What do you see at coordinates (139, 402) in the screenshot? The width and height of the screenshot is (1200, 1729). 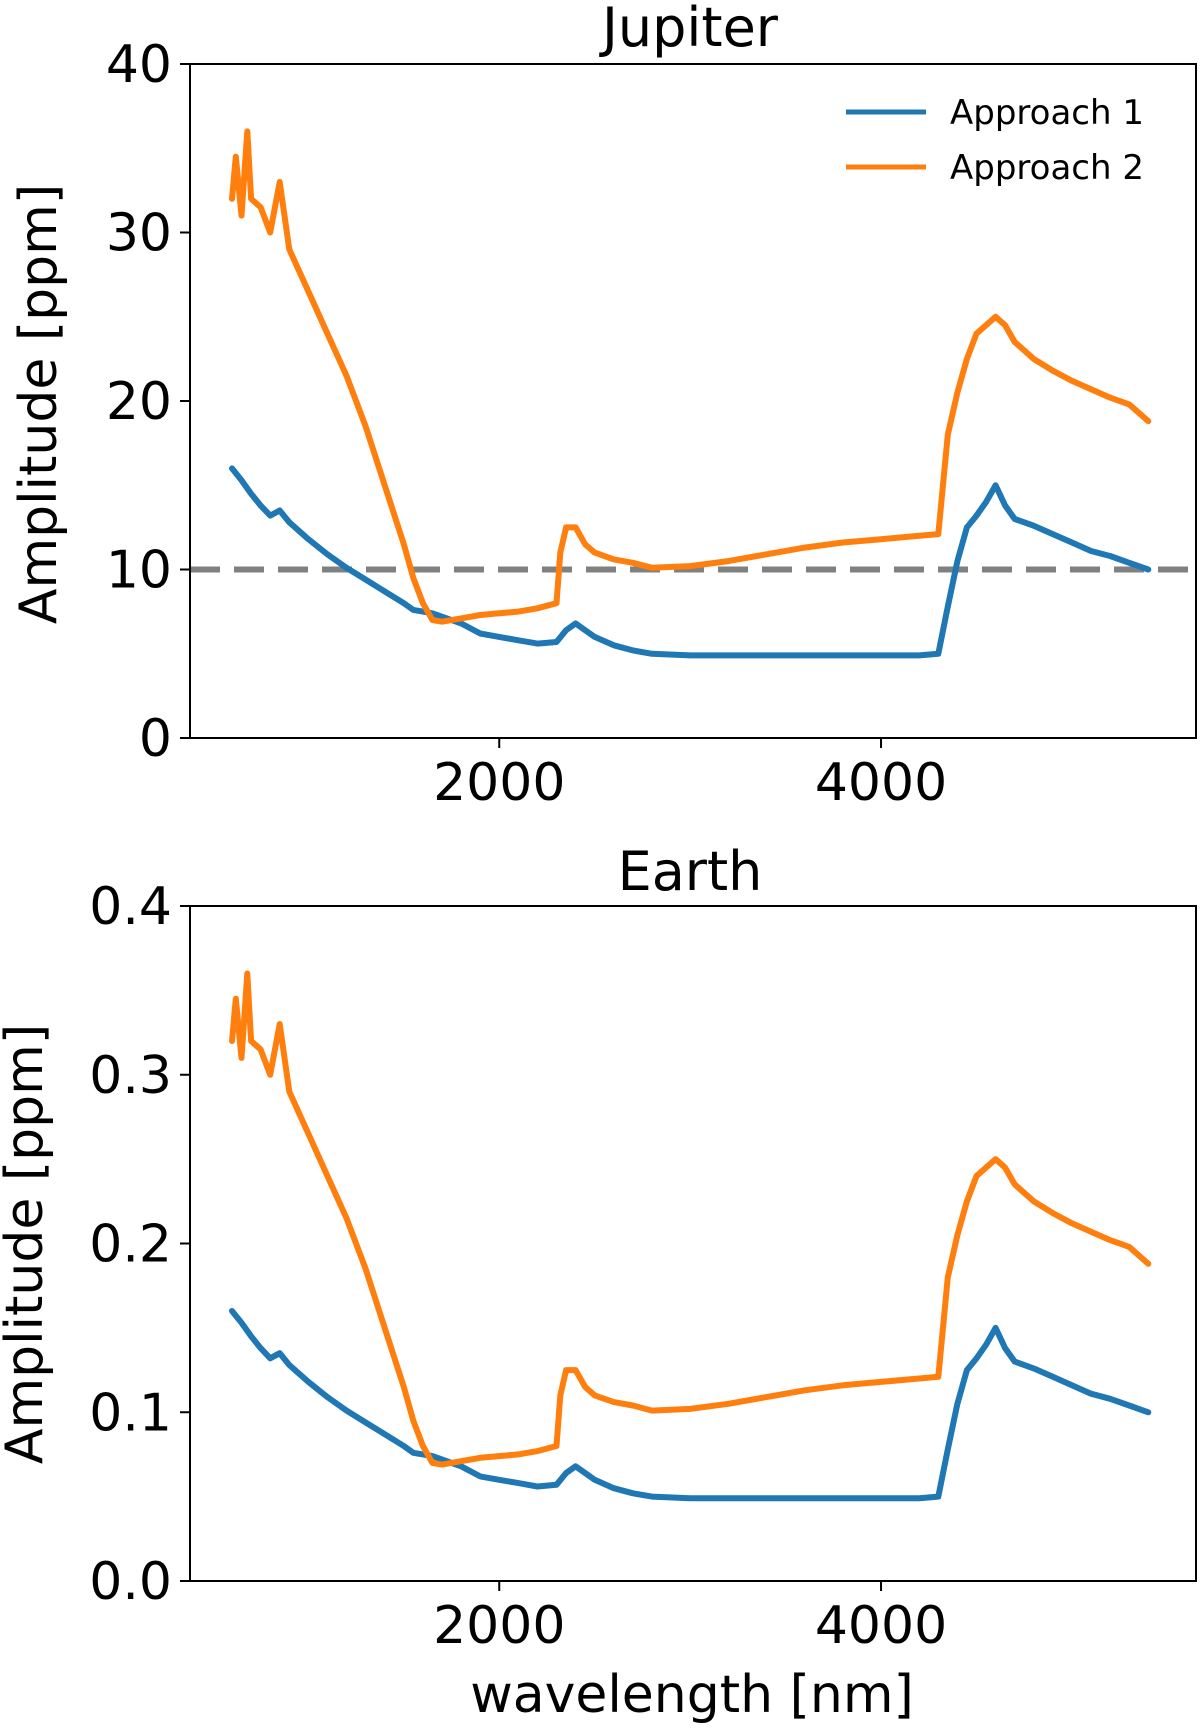 I see `panel-jupiter-ytick-label: 20` at bounding box center [139, 402].